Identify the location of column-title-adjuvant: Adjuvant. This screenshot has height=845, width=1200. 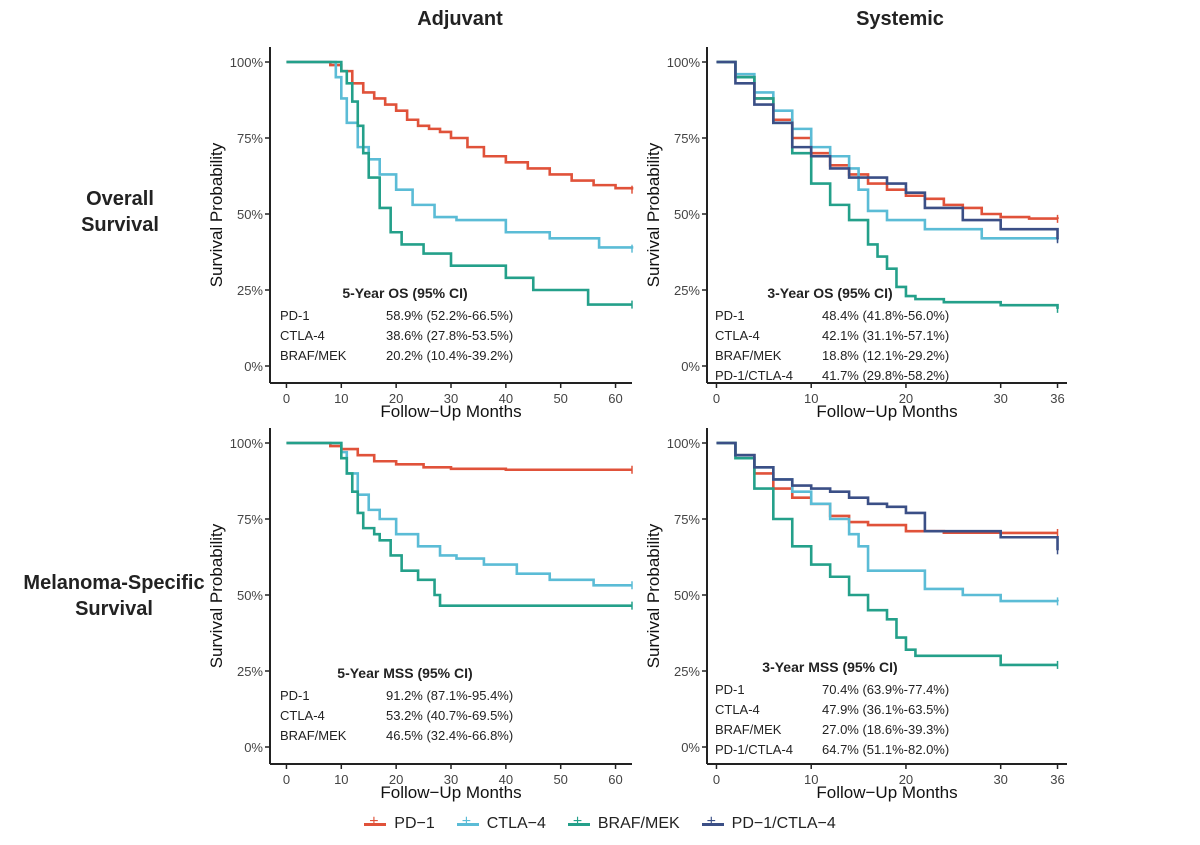
(460, 19).